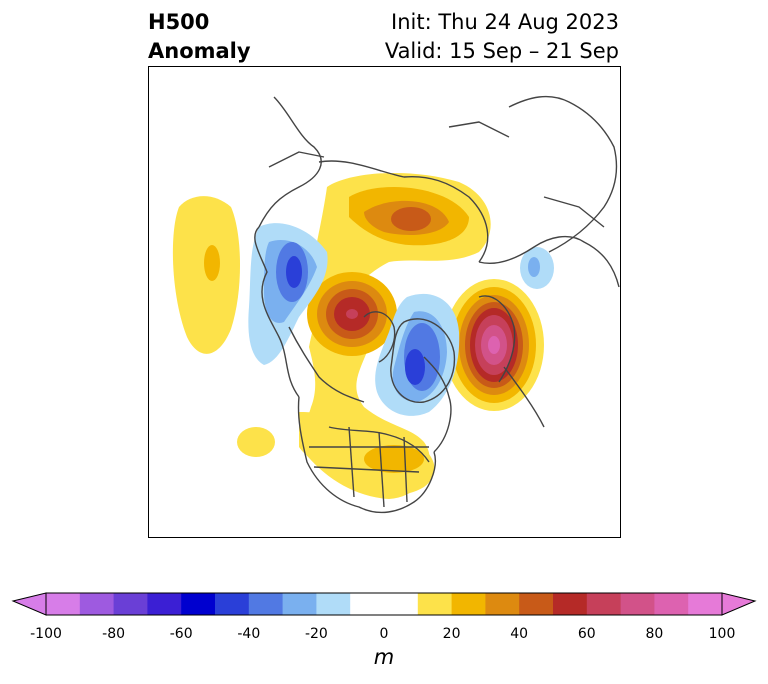 Image resolution: width=768 pixels, height=684 pixels. Describe the element at coordinates (46, 634) in the screenshot. I see `colorbar-tick-label: -100` at that location.